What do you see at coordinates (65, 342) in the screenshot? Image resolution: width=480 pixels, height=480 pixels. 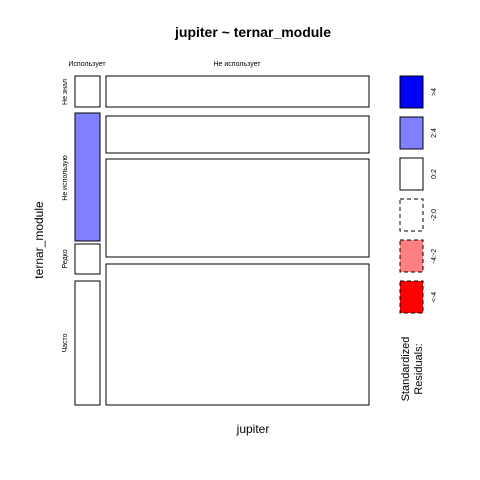 I see `y-category-label-3: Часто` at bounding box center [65, 342].